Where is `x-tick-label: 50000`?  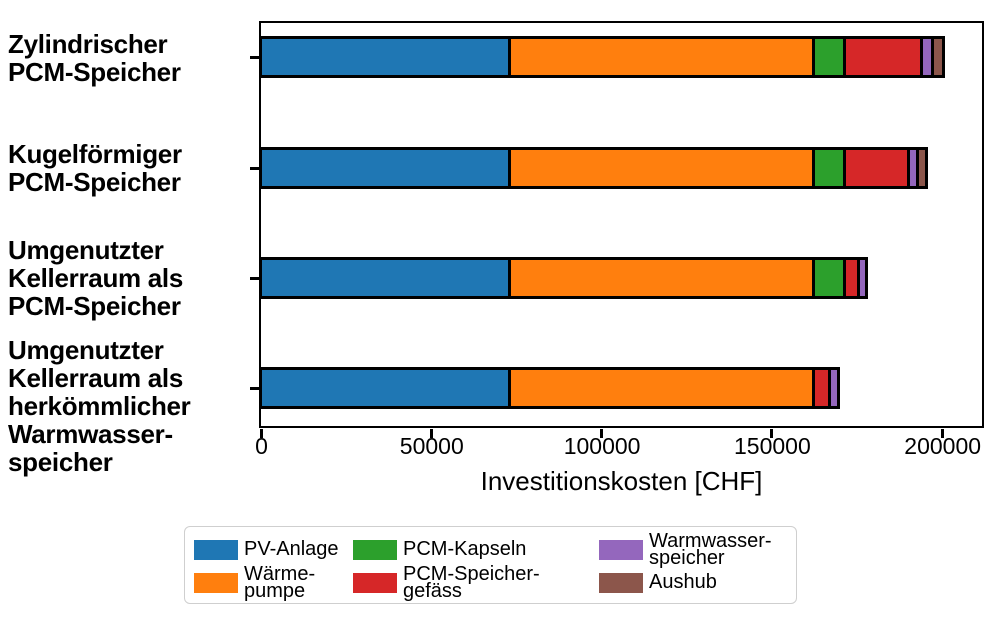
x-tick-label: 50000 is located at coordinates (431, 446).